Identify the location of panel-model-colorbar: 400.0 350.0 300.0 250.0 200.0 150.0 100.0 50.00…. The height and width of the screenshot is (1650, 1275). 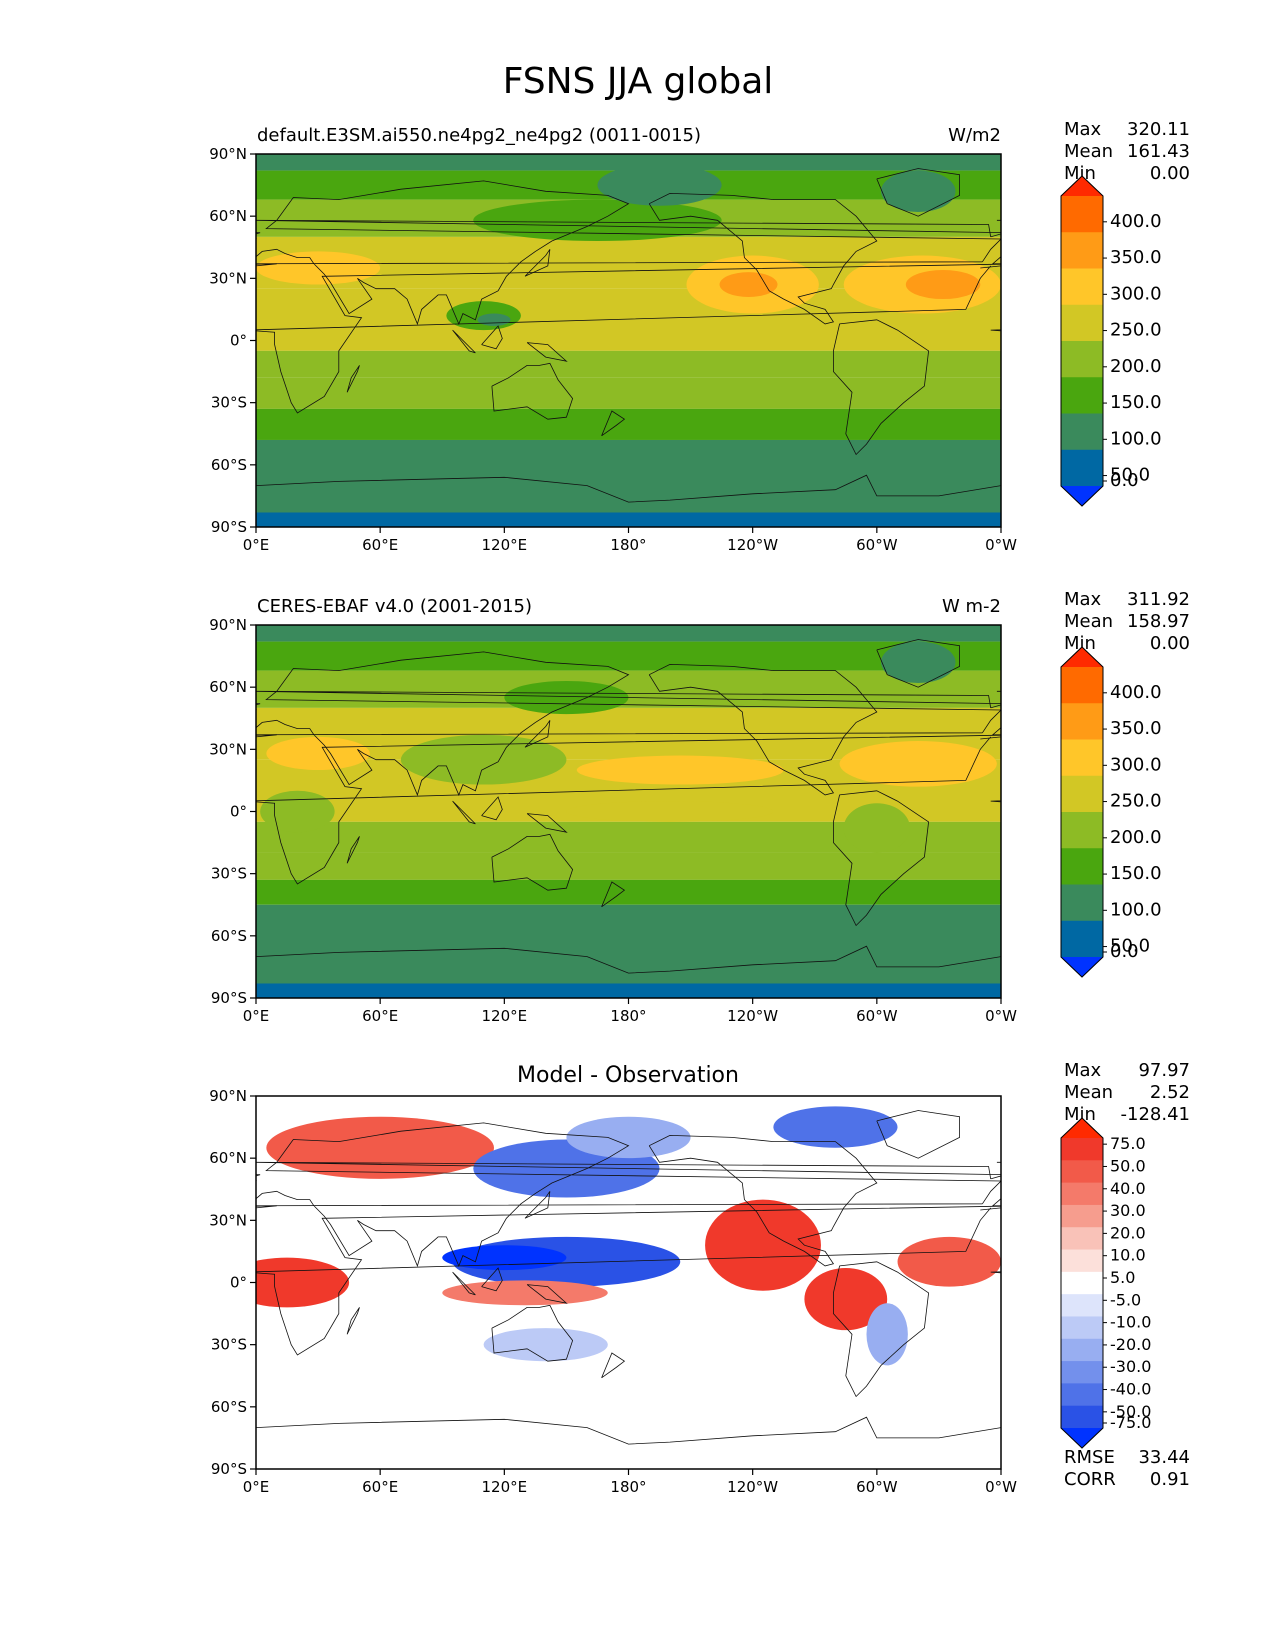
(1111, 341).